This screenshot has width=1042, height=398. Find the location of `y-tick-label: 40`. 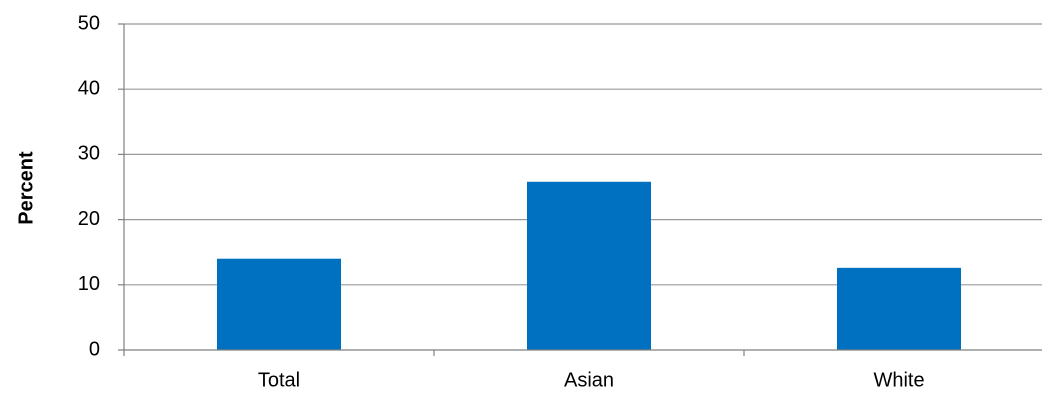

y-tick-label: 40 is located at coordinates (89, 88).